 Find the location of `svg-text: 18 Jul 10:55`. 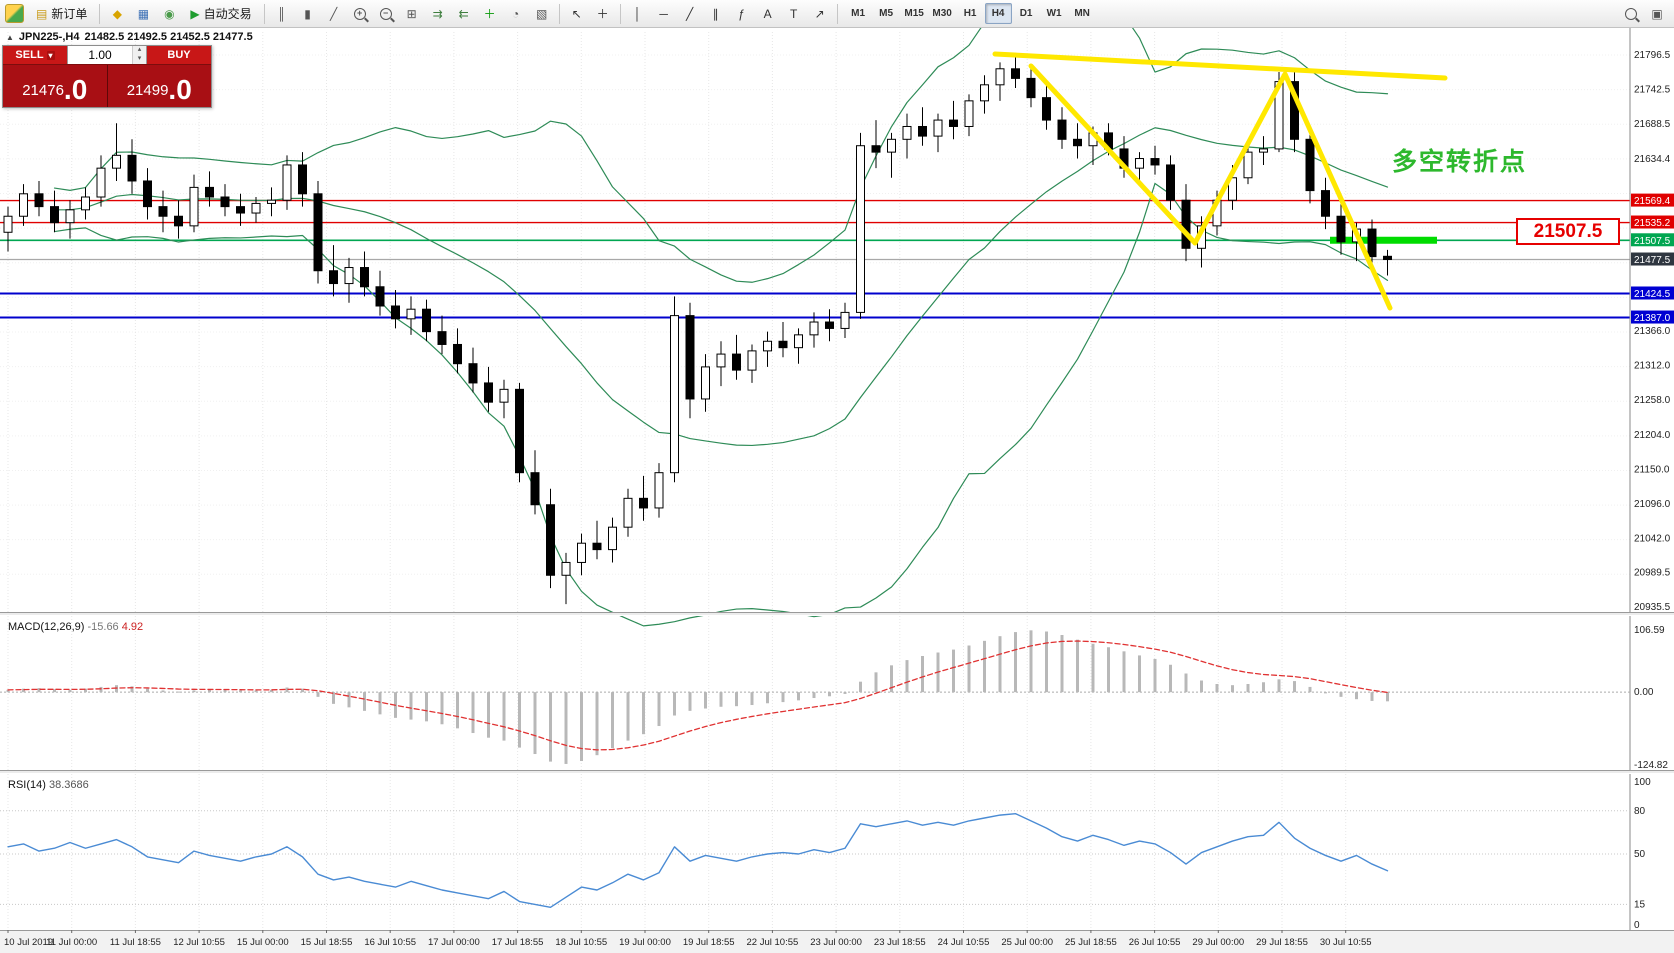

svg-text: 18 Jul 10:55 is located at coordinates (581, 942).